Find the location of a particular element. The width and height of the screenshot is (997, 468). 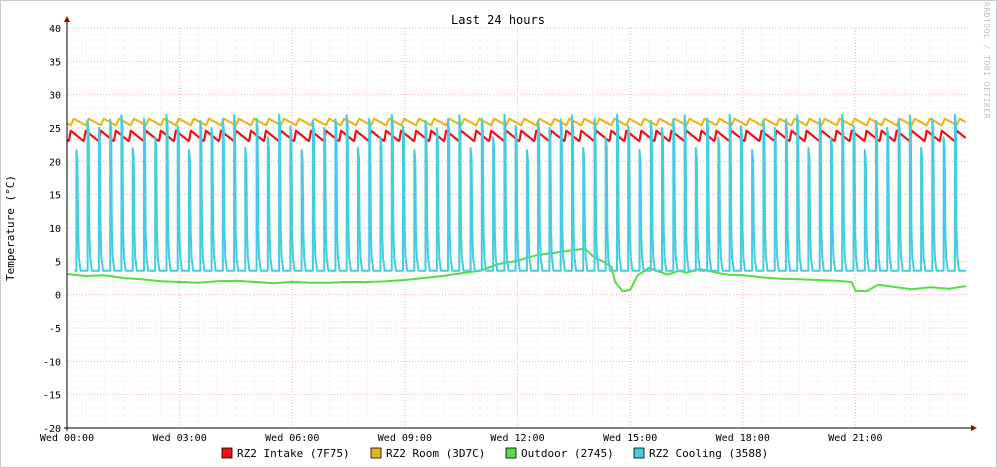

y-axis-label: Temperature (°C) is located at coordinates (10, 228).